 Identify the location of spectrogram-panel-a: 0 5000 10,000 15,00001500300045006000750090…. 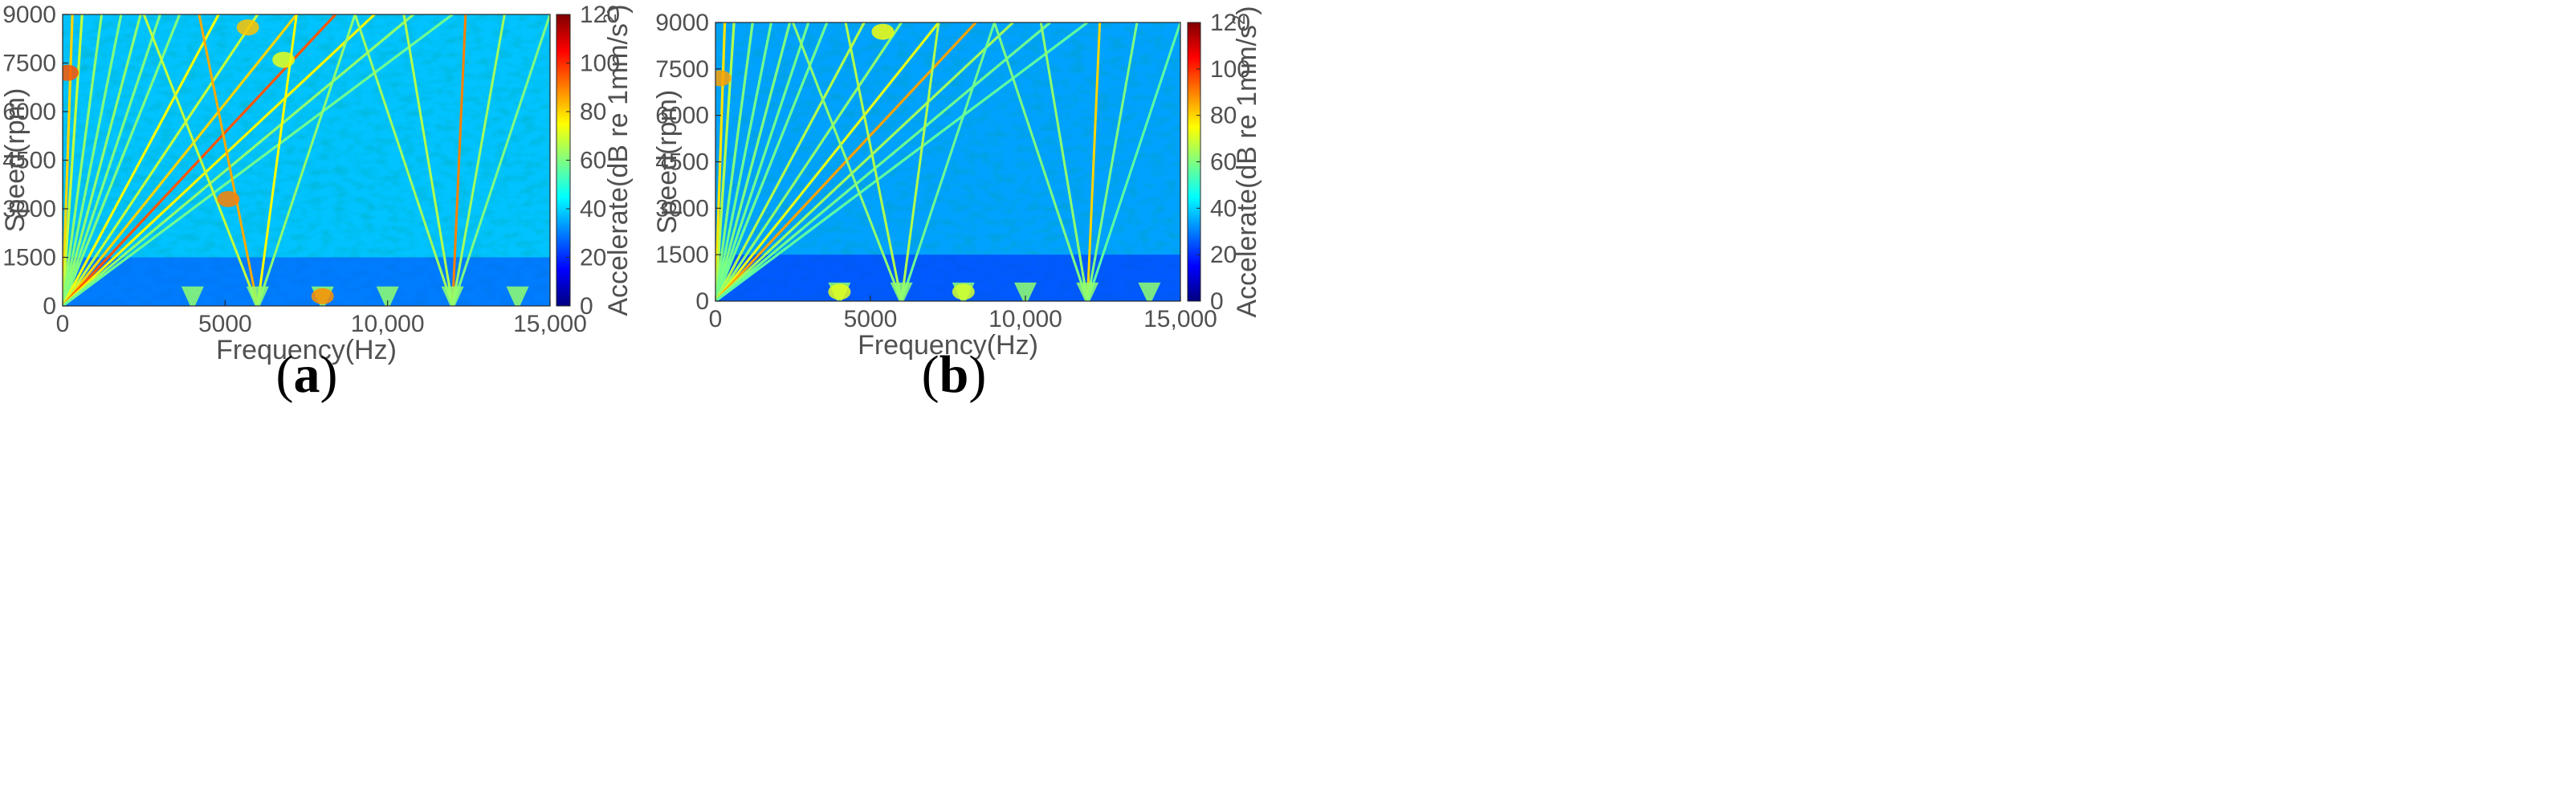
(317, 203).